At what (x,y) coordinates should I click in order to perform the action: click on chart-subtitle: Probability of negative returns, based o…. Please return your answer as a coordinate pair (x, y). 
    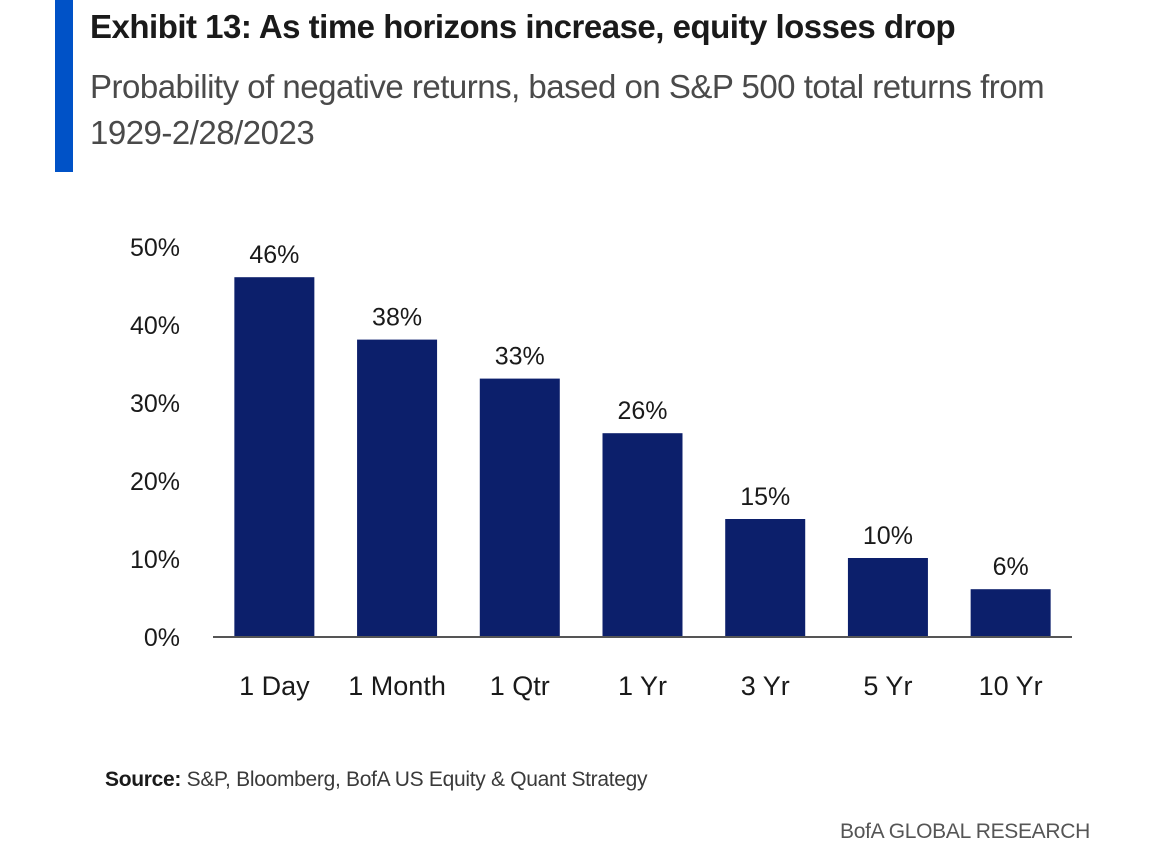
    Looking at the image, I should click on (567, 109).